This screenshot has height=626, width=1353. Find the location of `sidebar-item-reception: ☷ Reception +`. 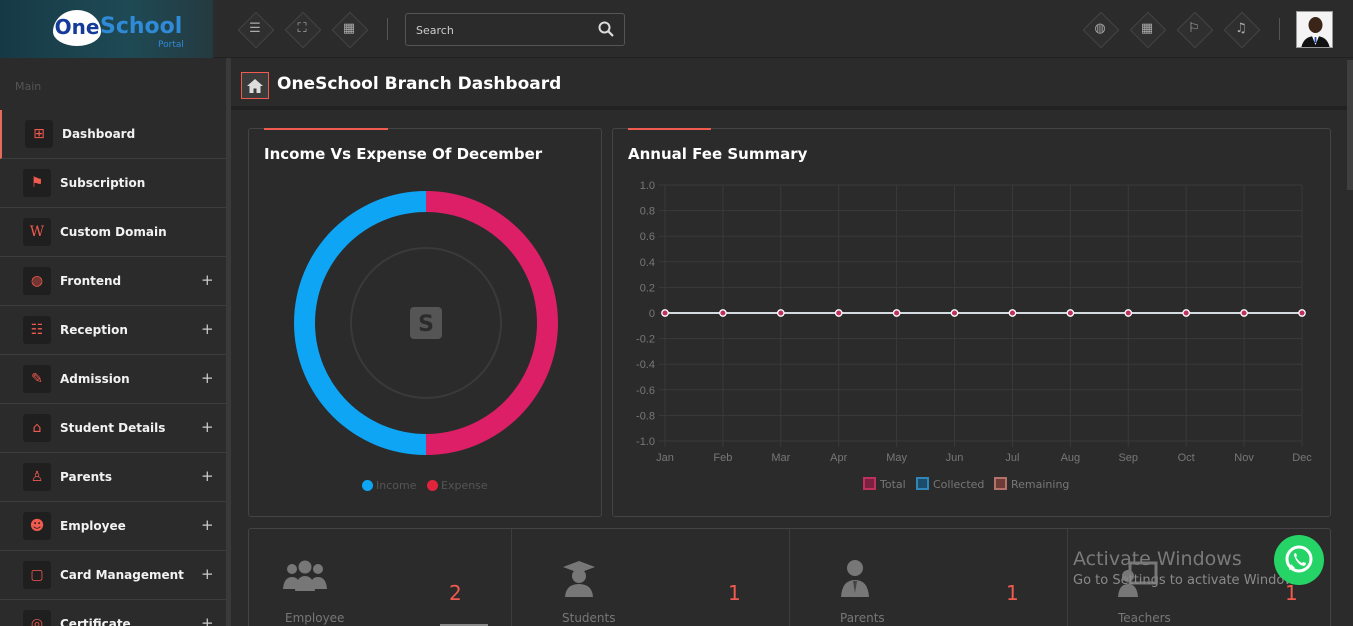

sidebar-item-reception: ☷ Reception + is located at coordinates (113, 330).